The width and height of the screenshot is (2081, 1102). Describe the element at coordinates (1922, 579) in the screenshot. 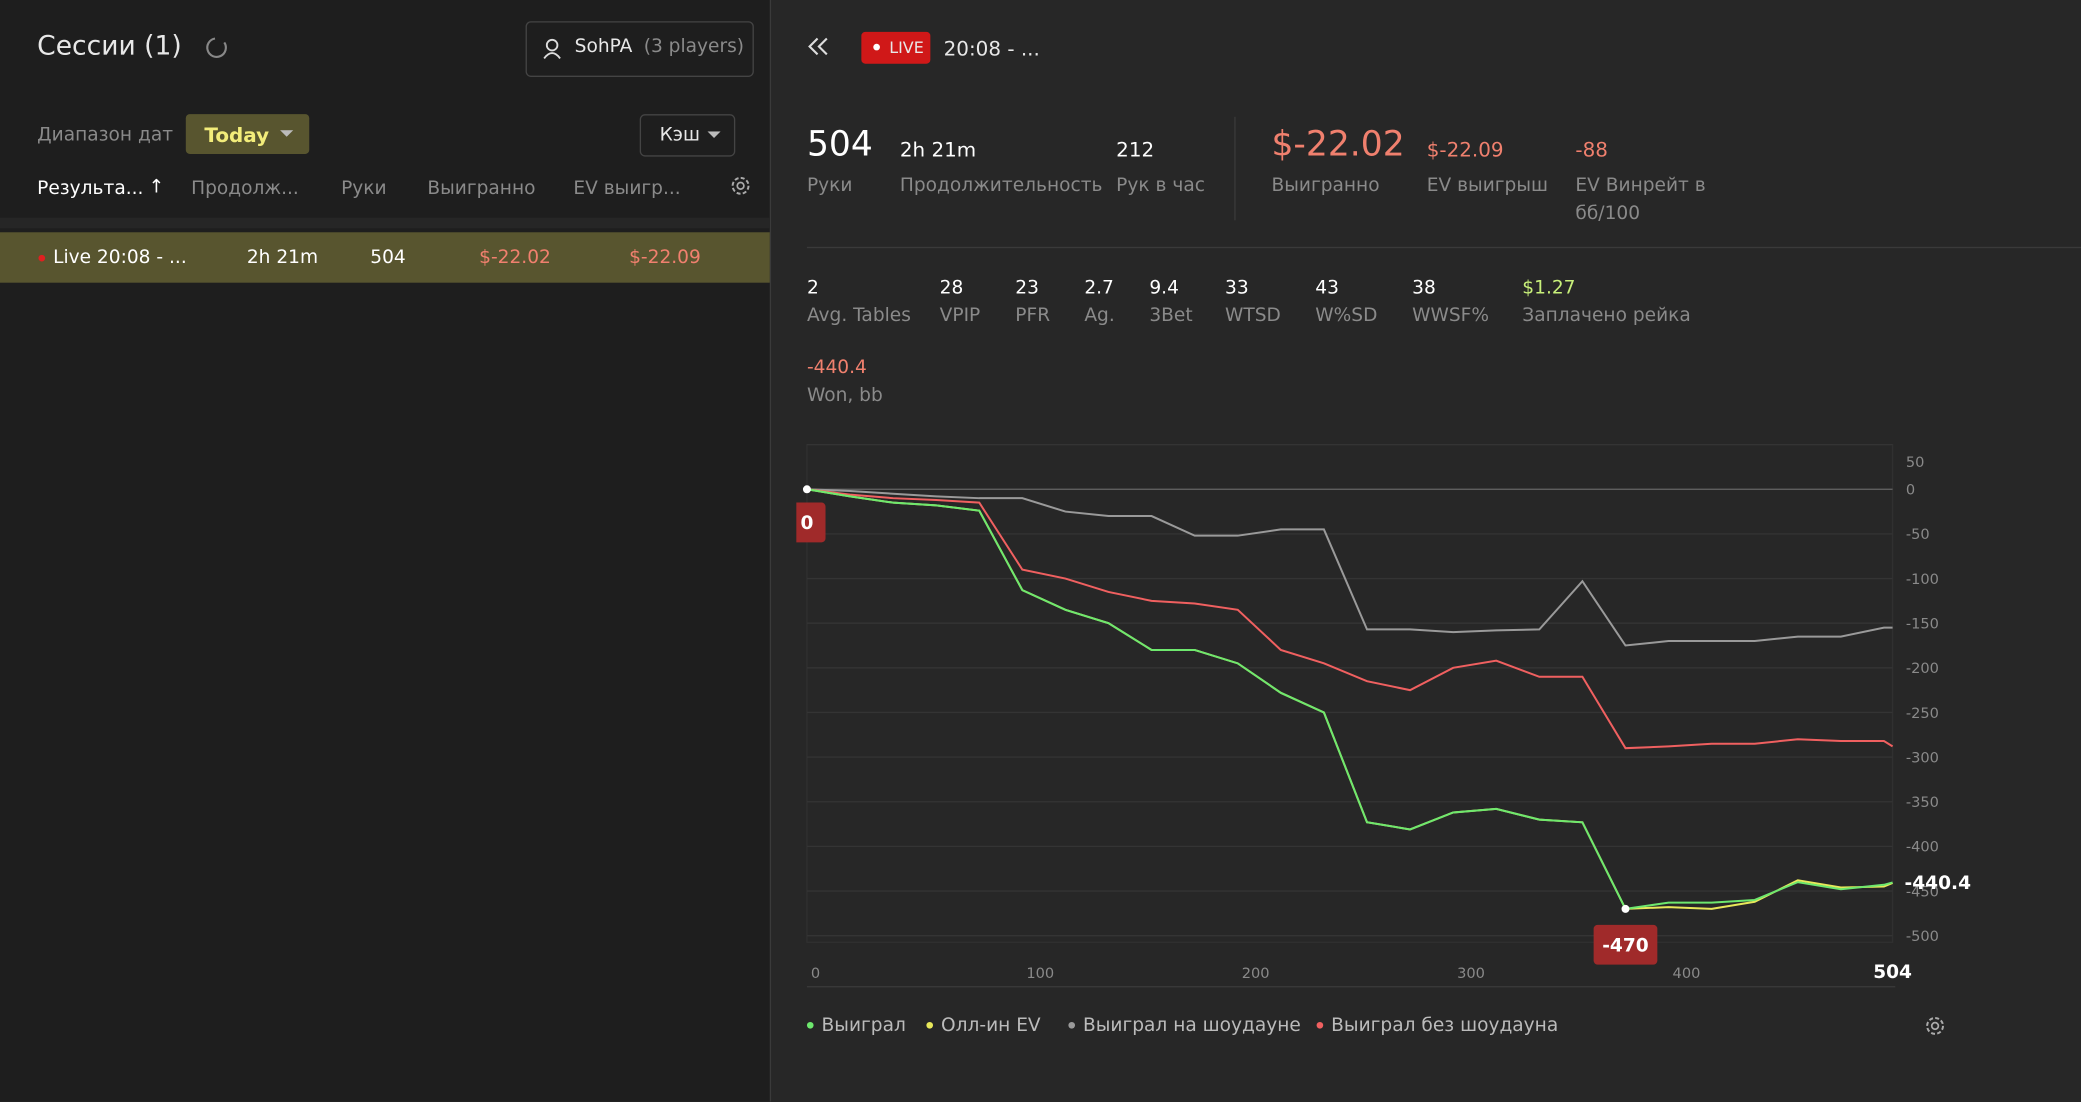

I see `y-tick-label: -100` at that location.